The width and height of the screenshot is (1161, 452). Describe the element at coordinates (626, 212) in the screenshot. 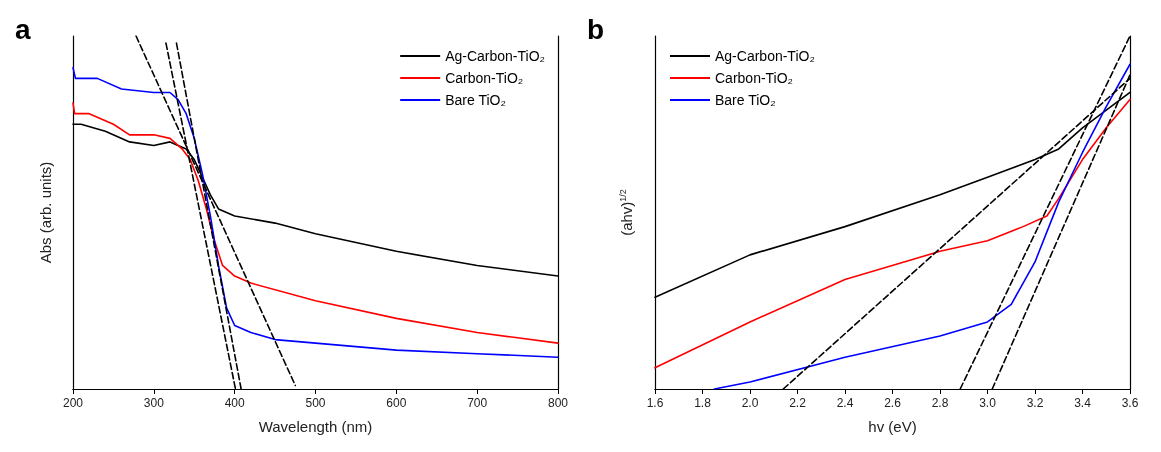

I see `y-axis-title: (ahv)1/2` at that location.